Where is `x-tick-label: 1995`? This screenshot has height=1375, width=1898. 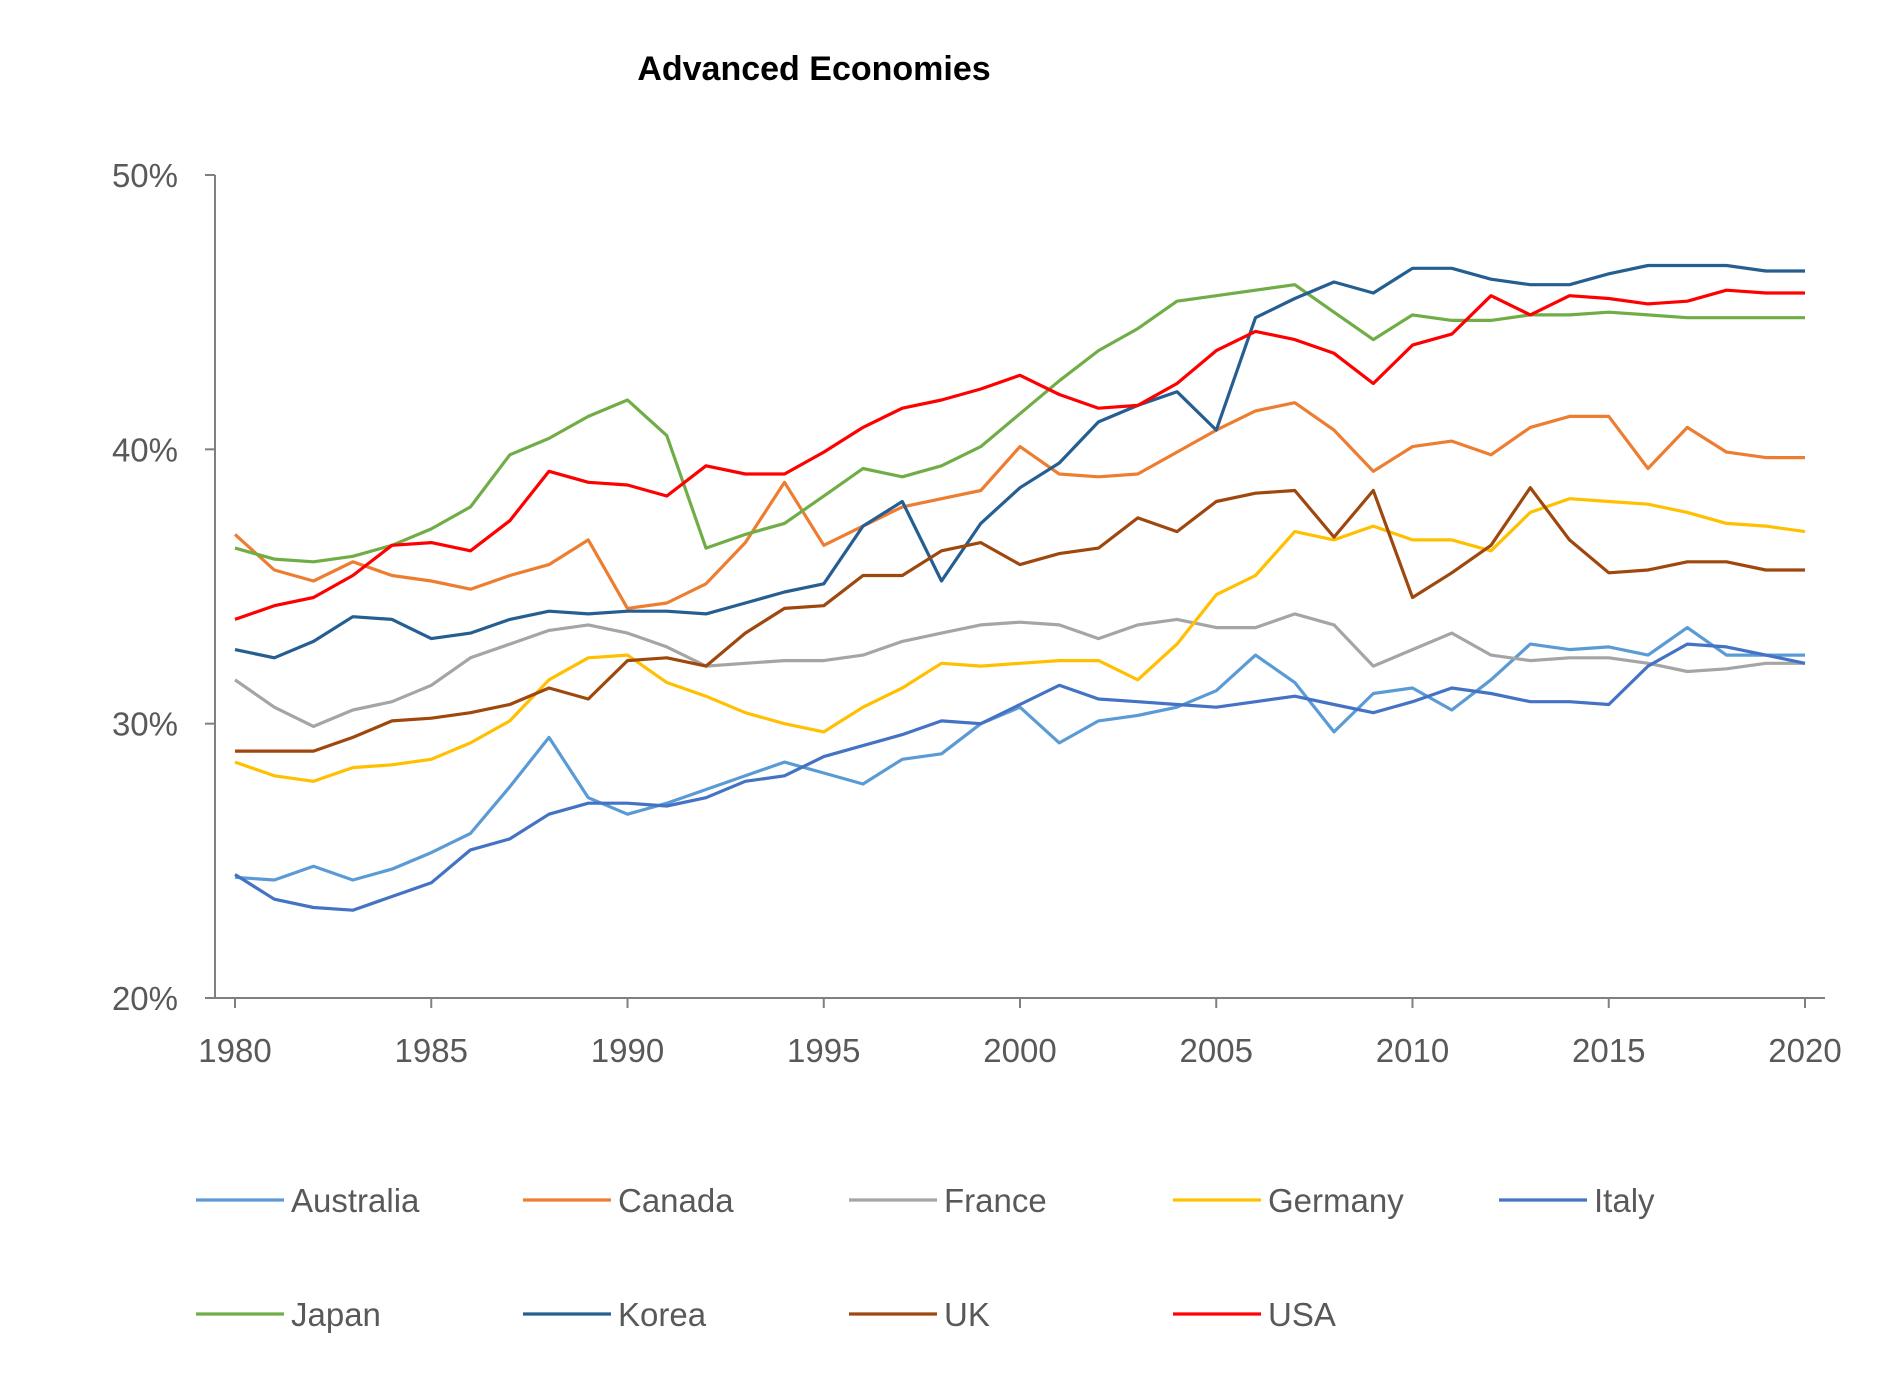
x-tick-label: 1995 is located at coordinates (823, 1050).